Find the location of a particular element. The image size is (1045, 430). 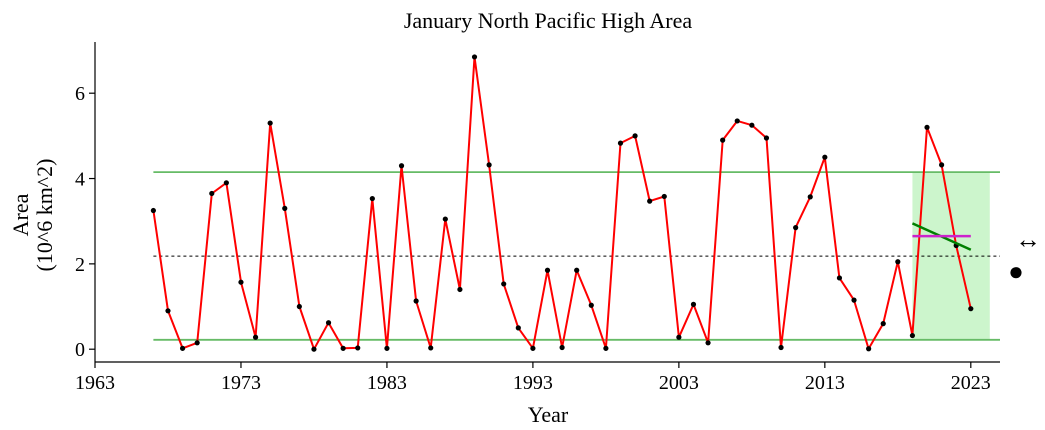

x-tick-label: 2013 is located at coordinates (825, 383).